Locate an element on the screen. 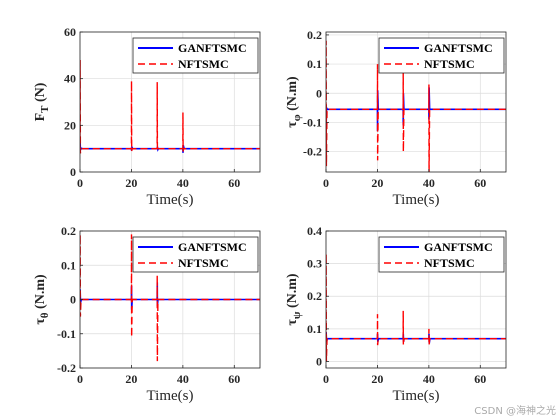 This screenshot has width=560, height=420. watermark-text: CSDN @海神之光 is located at coordinates (515, 411).